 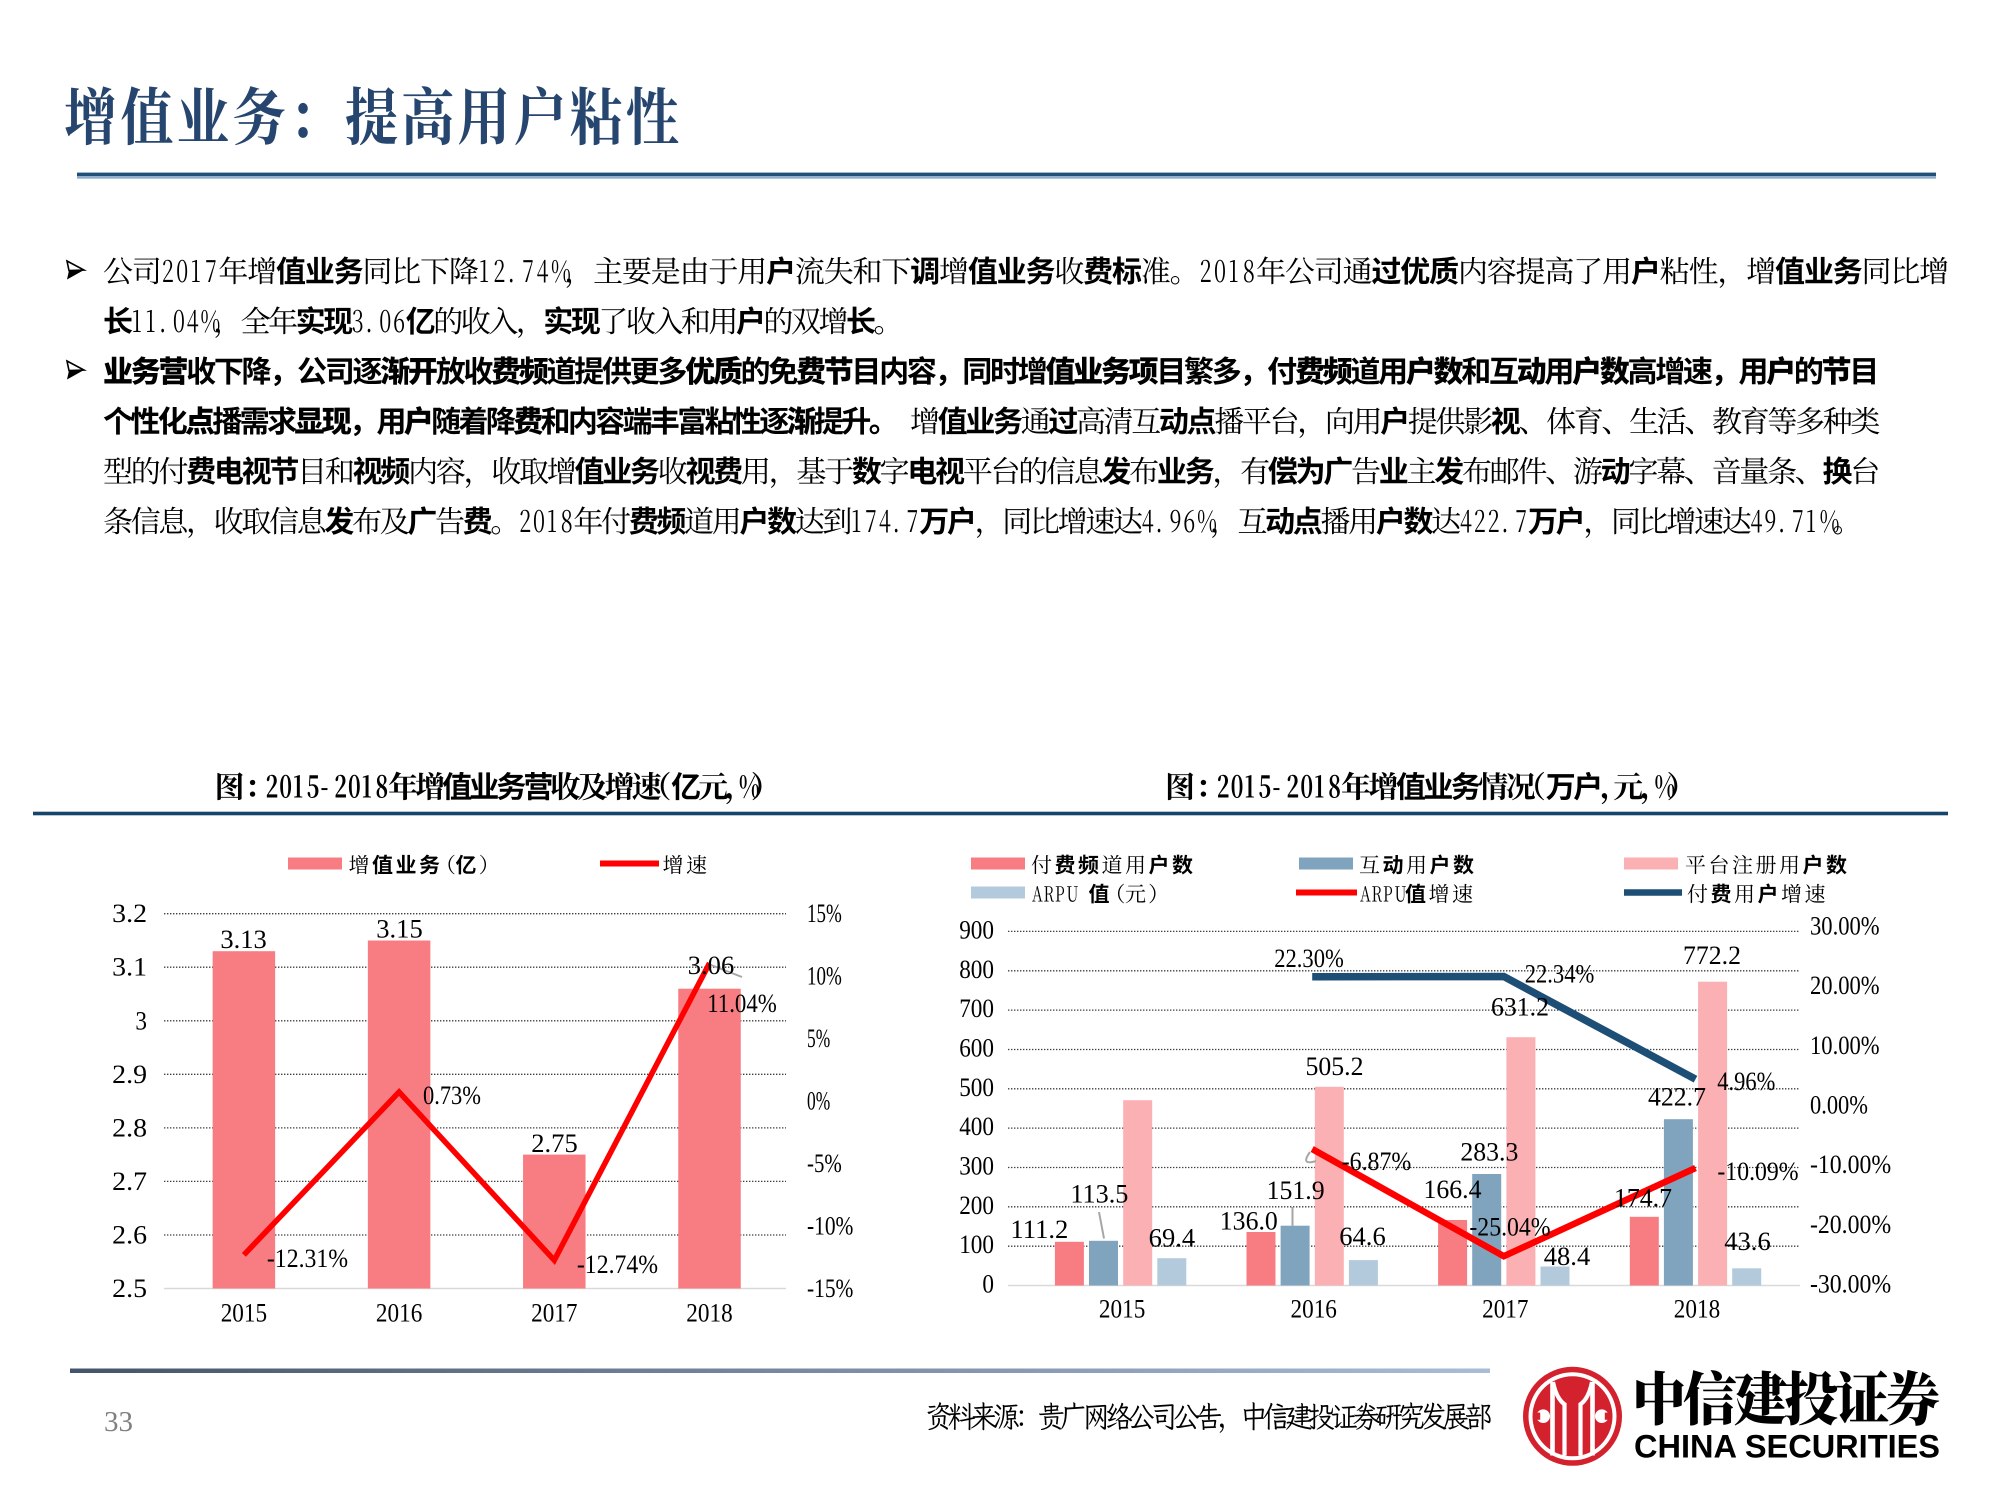 I want to click on svg-text: -30.00%, so click(x=1850, y=1284).